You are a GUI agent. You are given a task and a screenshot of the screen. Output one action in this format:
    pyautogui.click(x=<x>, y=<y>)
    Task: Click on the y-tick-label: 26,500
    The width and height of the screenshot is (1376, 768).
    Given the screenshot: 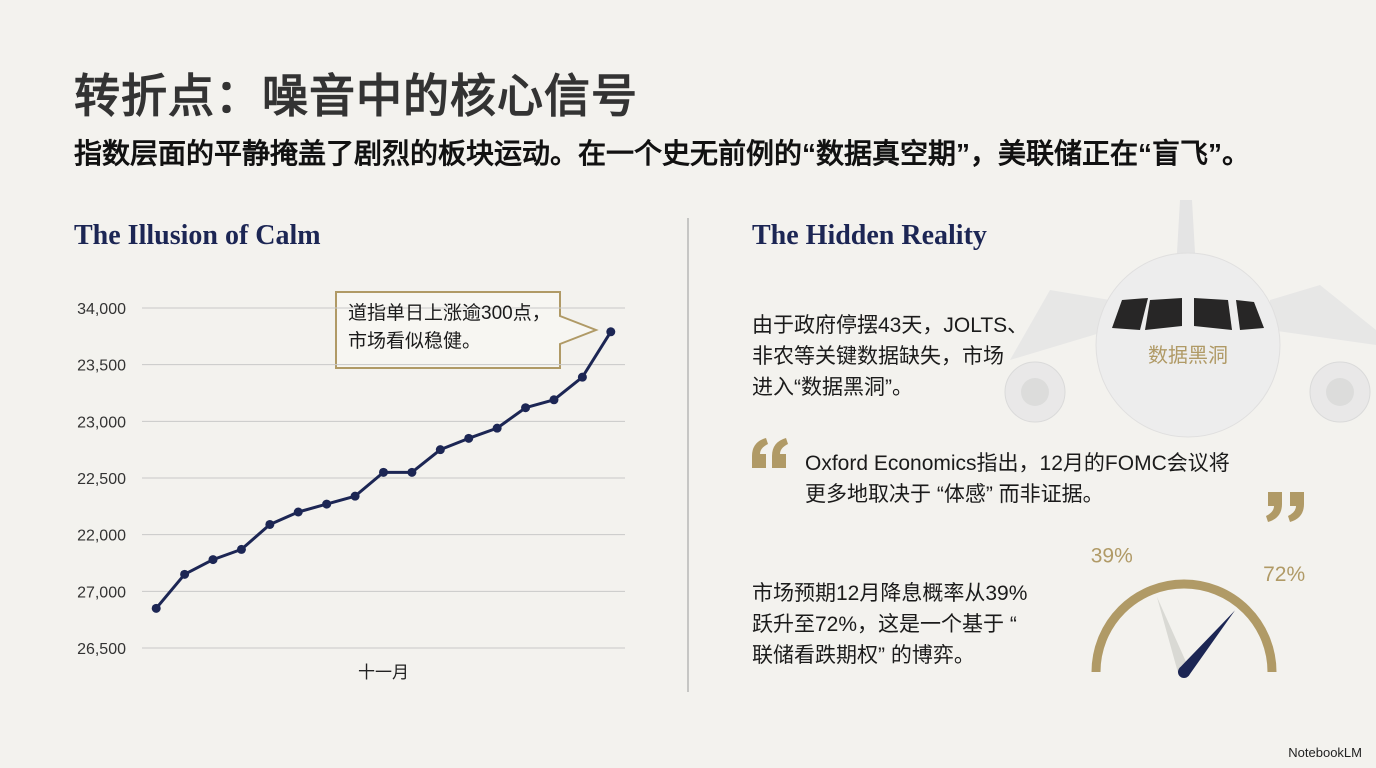 What is the action you would take?
    pyautogui.click(x=101, y=649)
    